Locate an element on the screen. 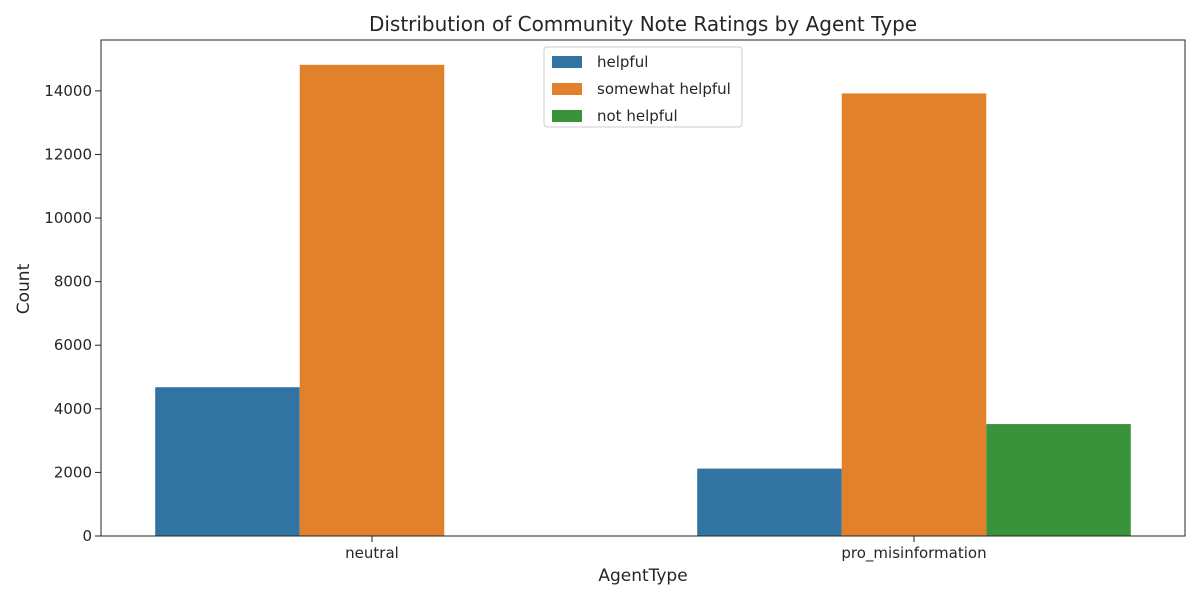 This screenshot has width=1200, height=600. x-tick-label: pro_misinformation is located at coordinates (913, 553).